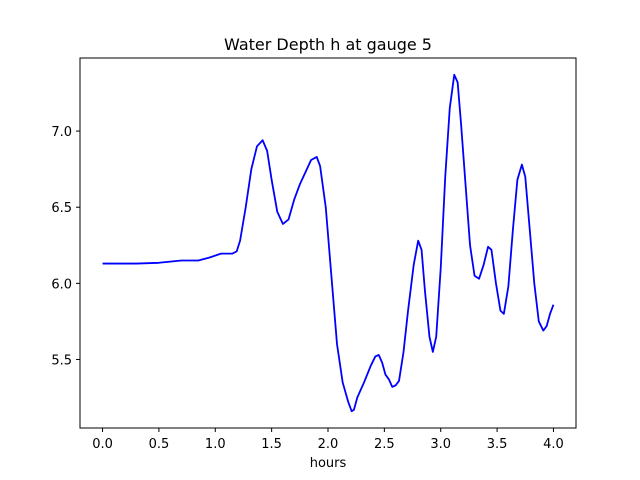 This screenshot has width=640, height=480. Describe the element at coordinates (384, 444) in the screenshot. I see `x-tick-label: 2.5` at that location.